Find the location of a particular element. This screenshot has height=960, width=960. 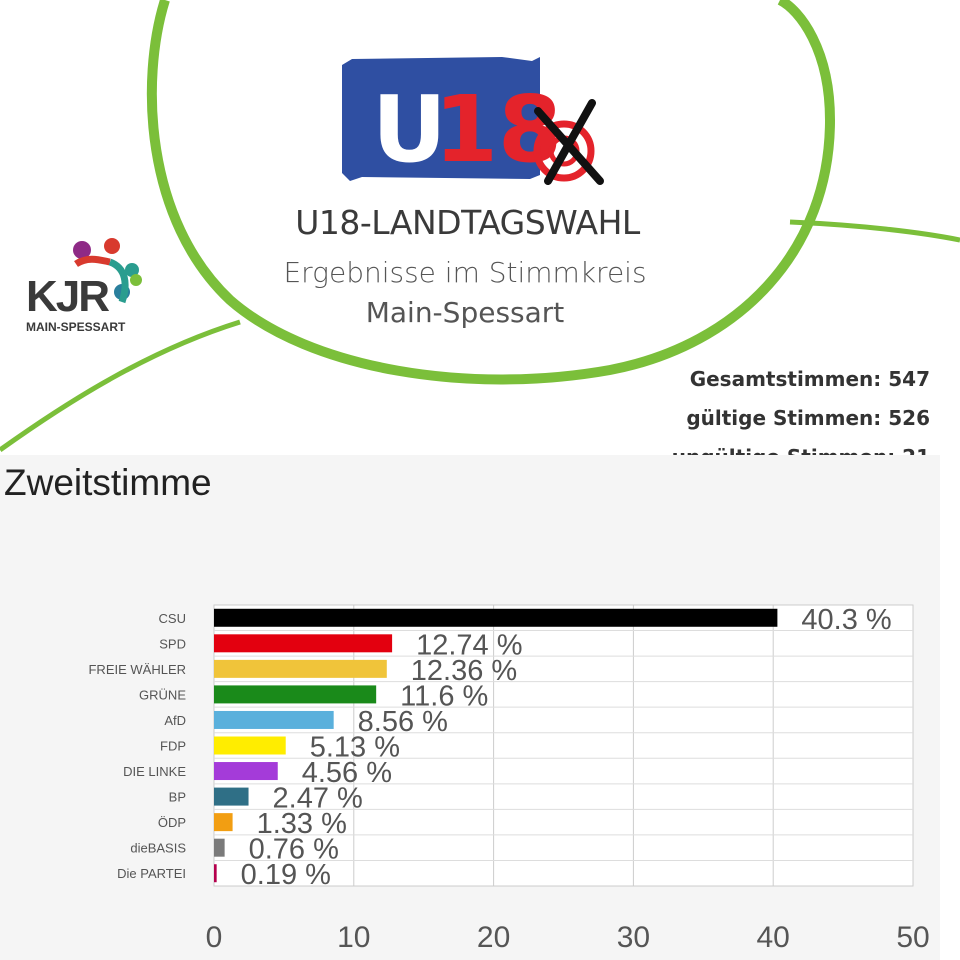

data-label: 40.3 % is located at coordinates (846, 620).